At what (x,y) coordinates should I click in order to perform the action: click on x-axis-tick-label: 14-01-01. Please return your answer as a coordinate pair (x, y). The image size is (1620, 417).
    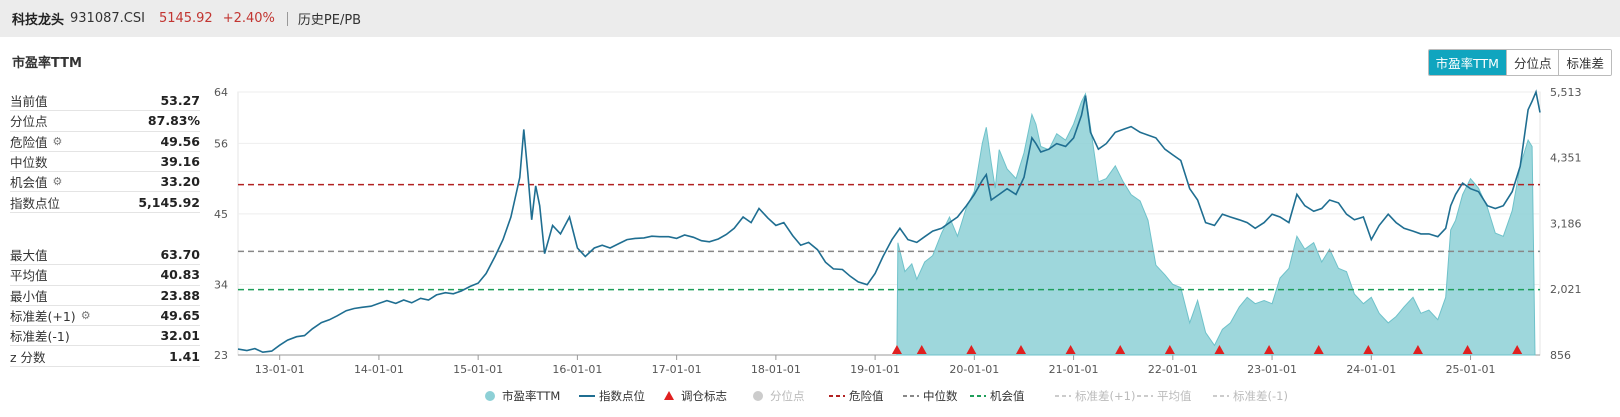
    Looking at the image, I should click on (379, 369).